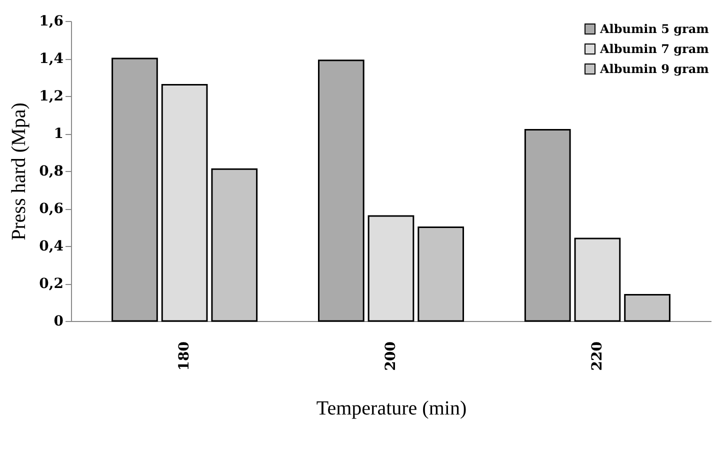 This screenshot has width=727, height=468. What do you see at coordinates (59, 134) in the screenshot?
I see `y-tick-label: 1` at bounding box center [59, 134].